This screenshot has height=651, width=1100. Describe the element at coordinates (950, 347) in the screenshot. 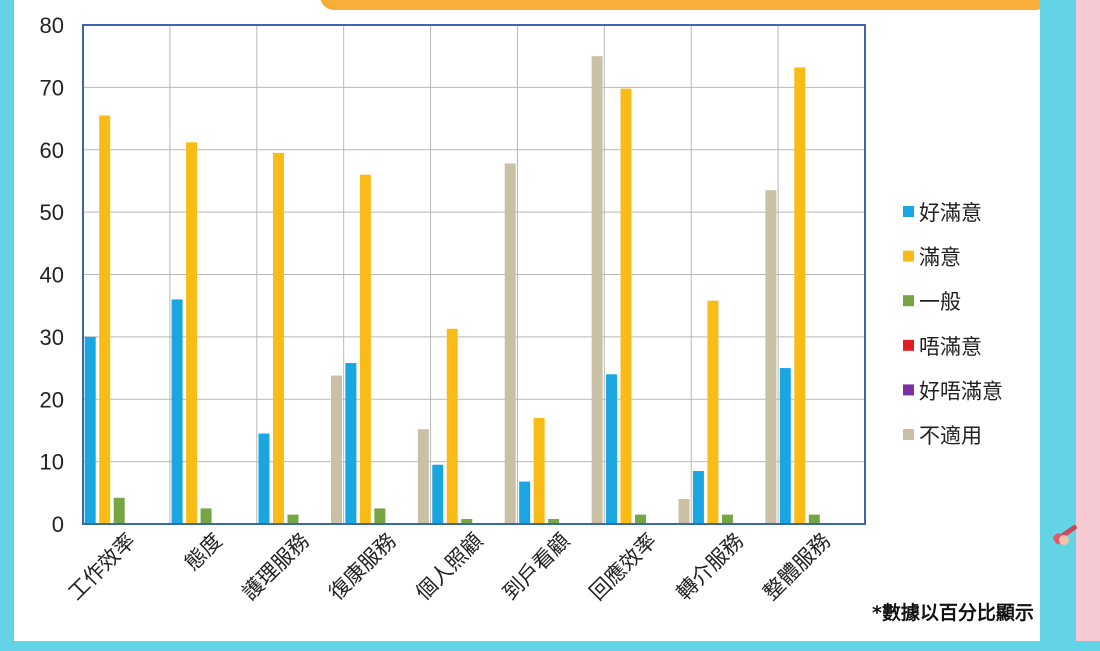

I see `legend-label: 唔滿意` at that location.